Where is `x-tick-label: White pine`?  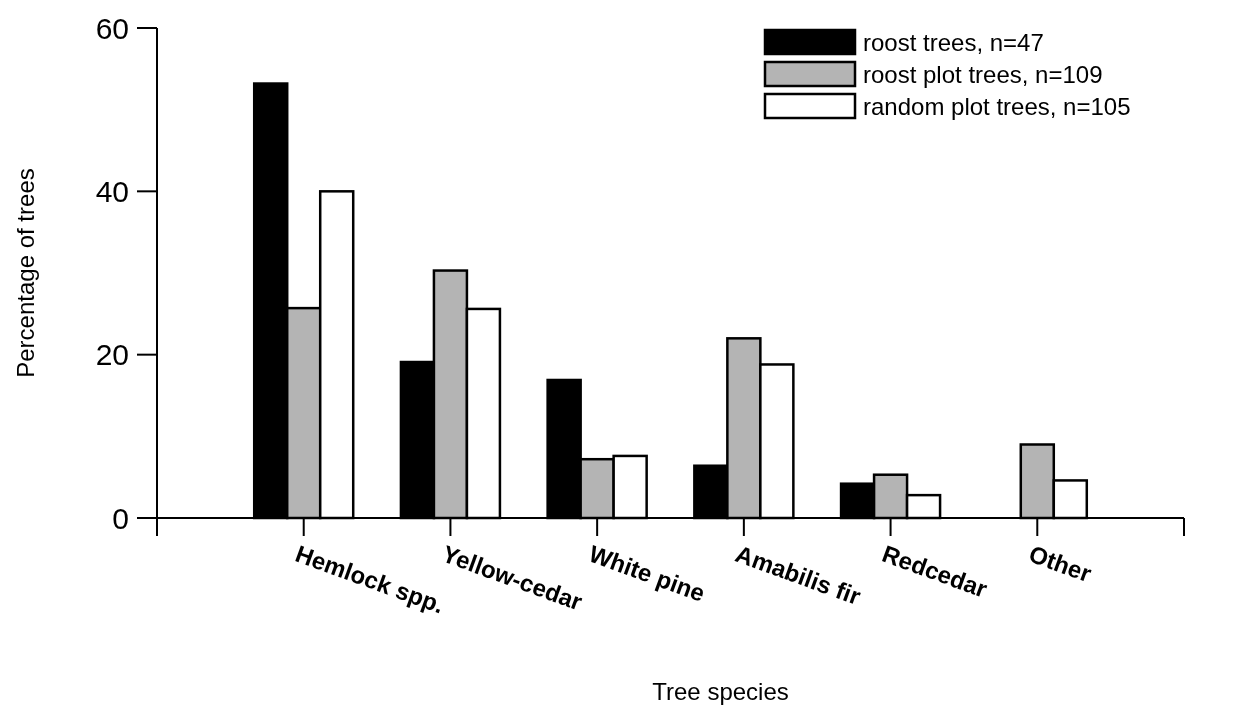
x-tick-label: White pine is located at coordinates (647, 573).